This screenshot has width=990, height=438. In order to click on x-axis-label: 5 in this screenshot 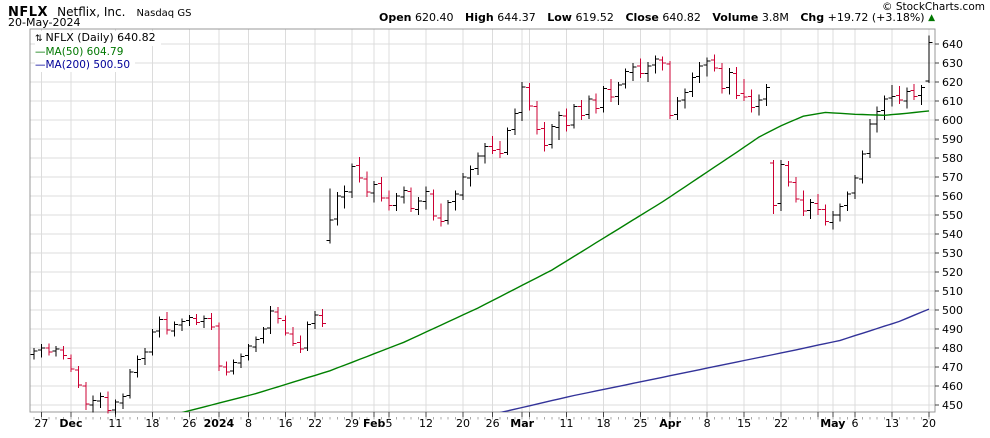, I will do `click(389, 423)`.